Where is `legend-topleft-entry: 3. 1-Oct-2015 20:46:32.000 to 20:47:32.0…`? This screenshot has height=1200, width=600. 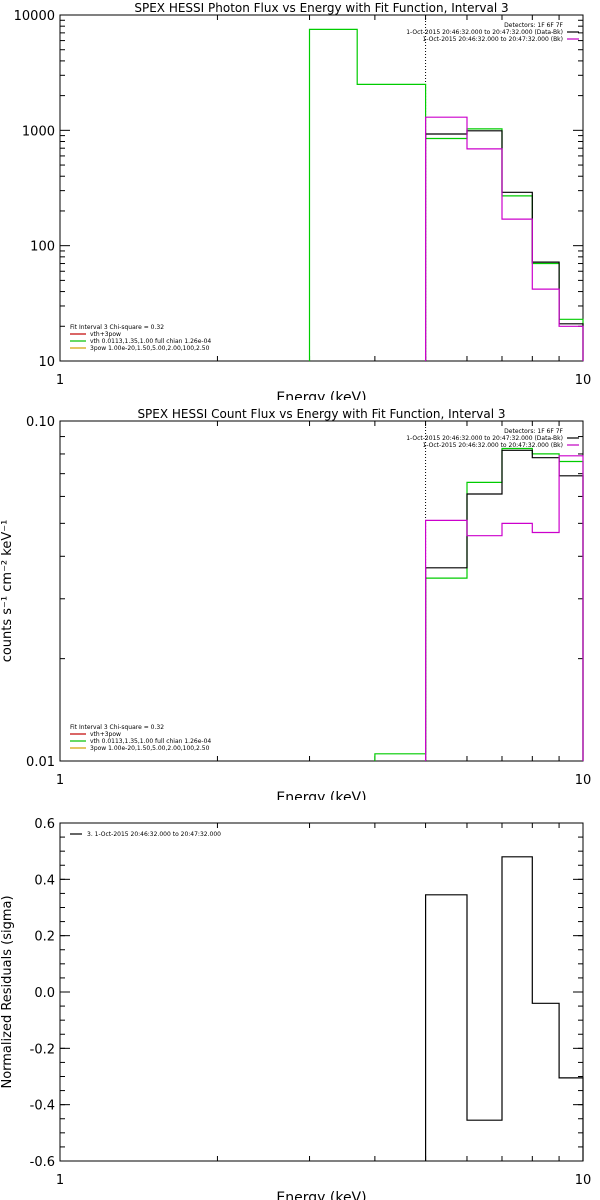
legend-topleft-entry: 3. 1-Oct-2015 20:46:32.000 to 20:47:32.0… is located at coordinates (154, 834).